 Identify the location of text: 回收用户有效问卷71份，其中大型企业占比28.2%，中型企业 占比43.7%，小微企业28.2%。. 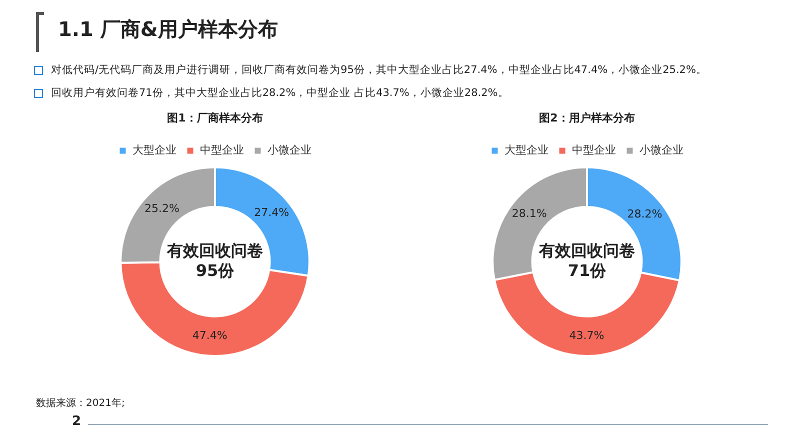
(280, 93).